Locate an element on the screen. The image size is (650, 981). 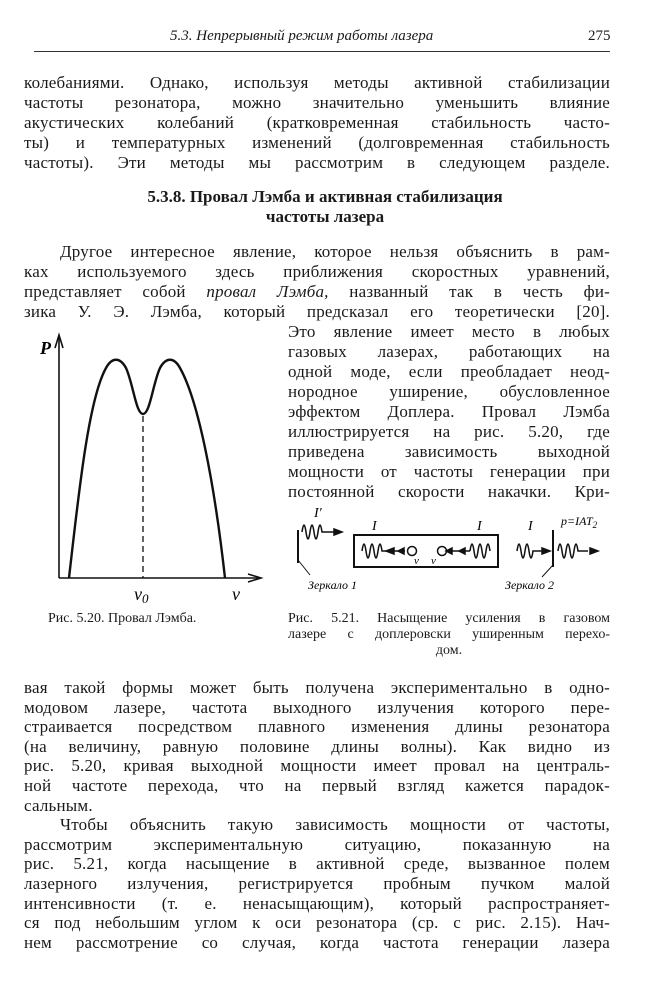
arrow-left is located at coordinates (389, 551).